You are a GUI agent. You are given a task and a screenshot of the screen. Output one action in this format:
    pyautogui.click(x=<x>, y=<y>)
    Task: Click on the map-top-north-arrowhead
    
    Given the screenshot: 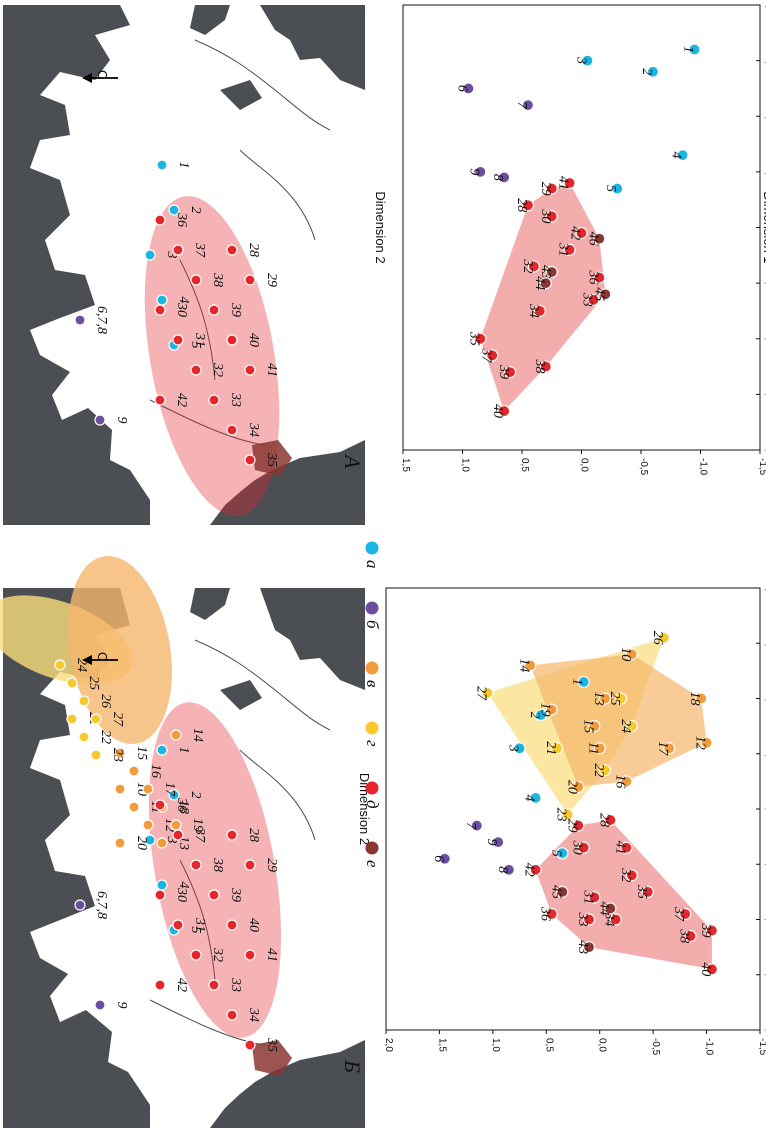 What is the action you would take?
    pyautogui.click(x=87, y=78)
    